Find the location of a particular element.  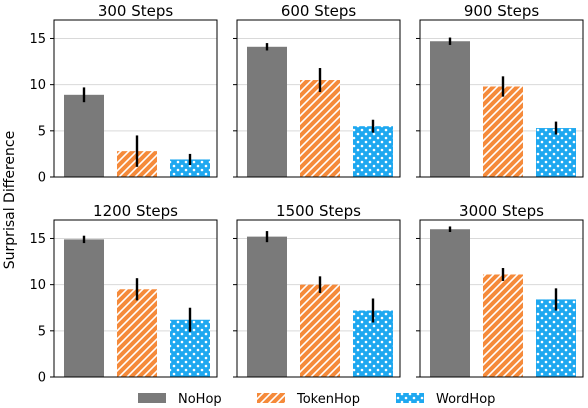

chart-panel: 1500 Steps is located at coordinates (317, 290).